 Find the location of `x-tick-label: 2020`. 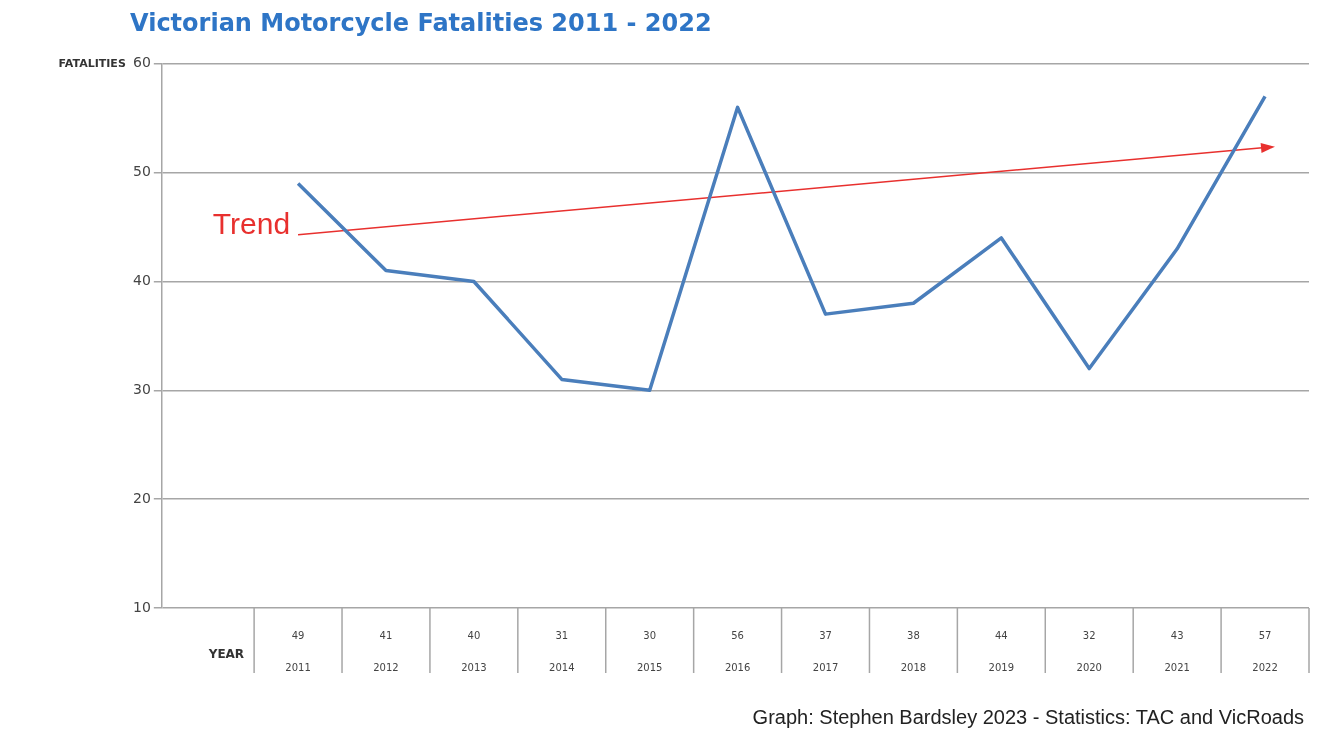

x-tick-label: 2020 is located at coordinates (1089, 667).